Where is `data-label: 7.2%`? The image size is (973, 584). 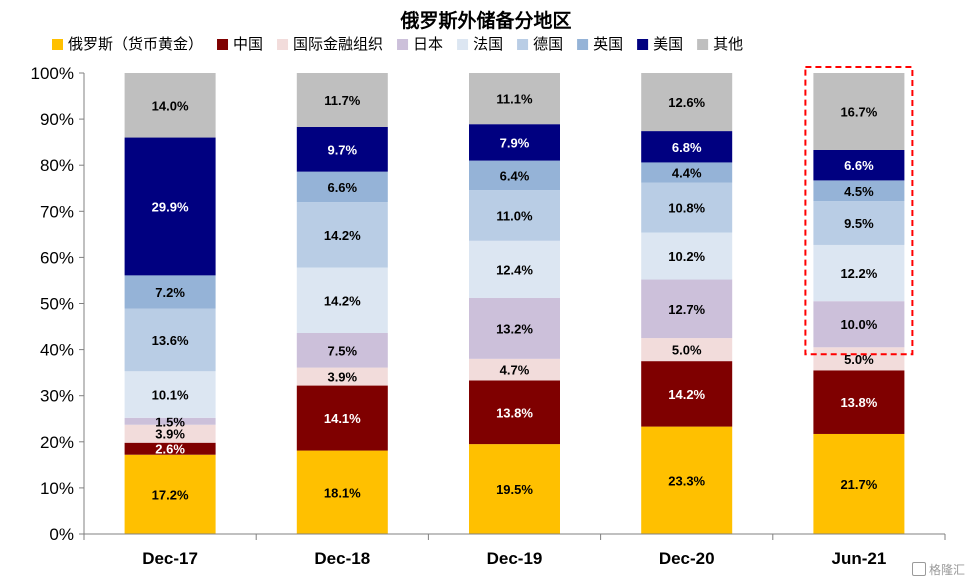 data-label: 7.2% is located at coordinates (170, 292).